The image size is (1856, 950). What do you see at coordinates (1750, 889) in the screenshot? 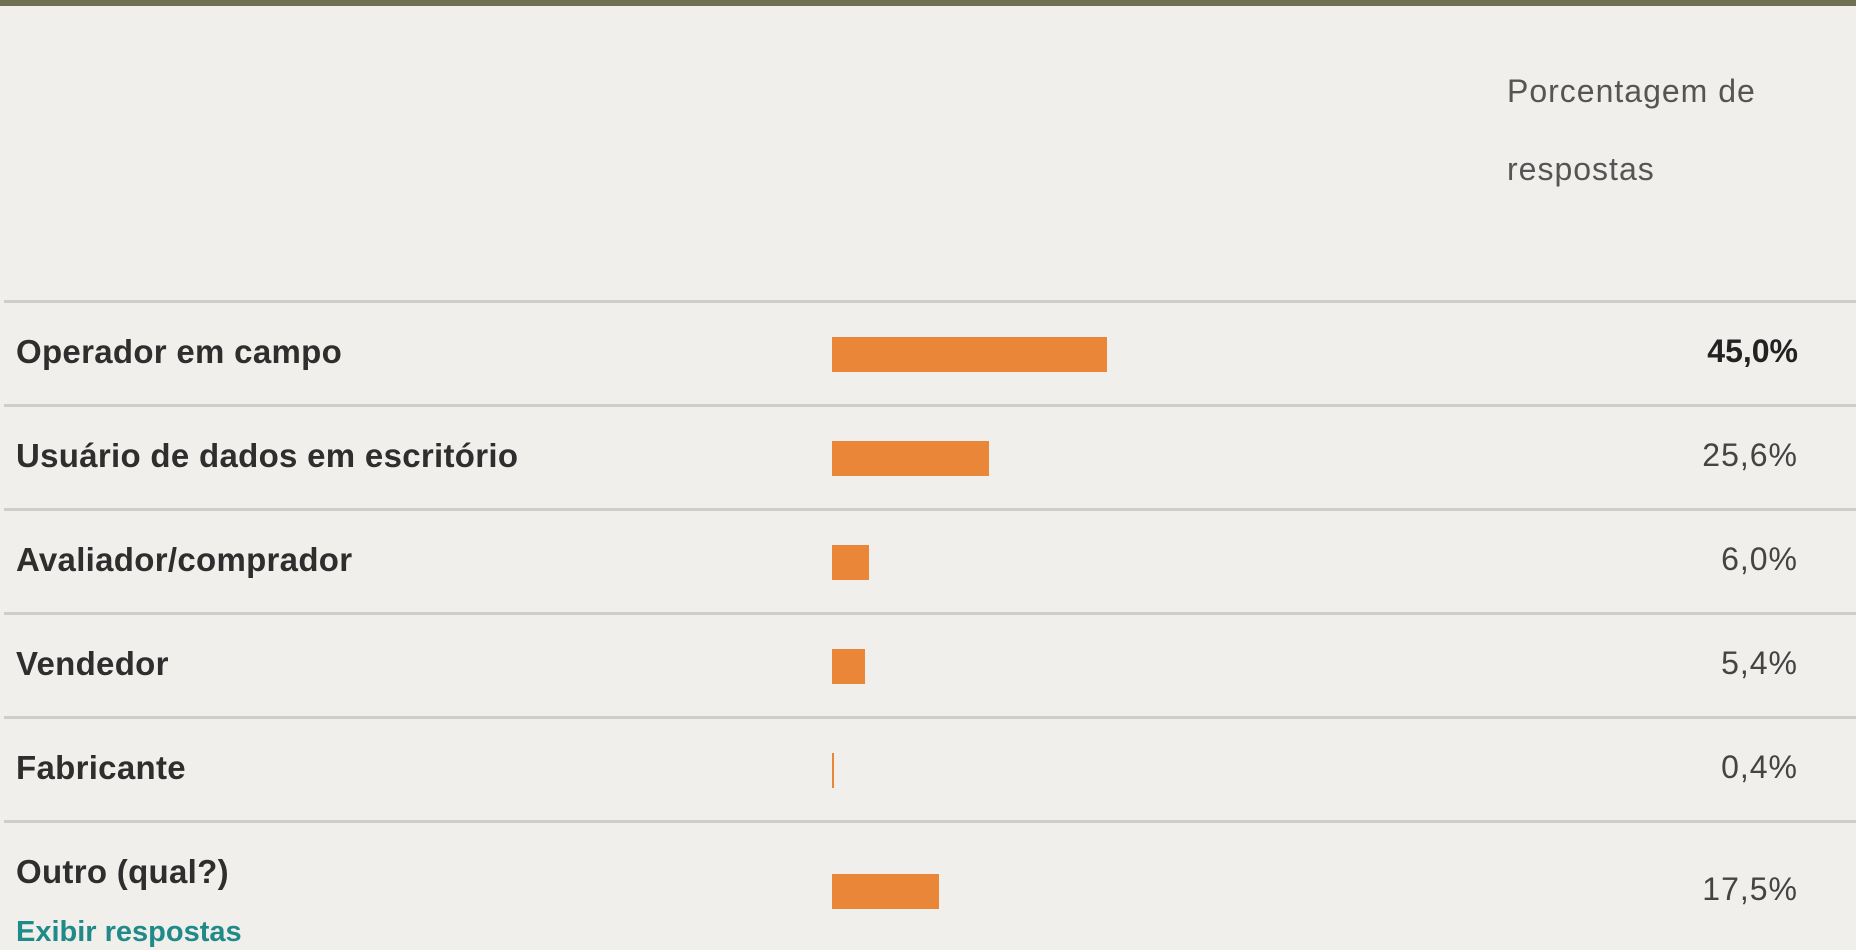
I see `percentage-value: 17,5%` at bounding box center [1750, 889].